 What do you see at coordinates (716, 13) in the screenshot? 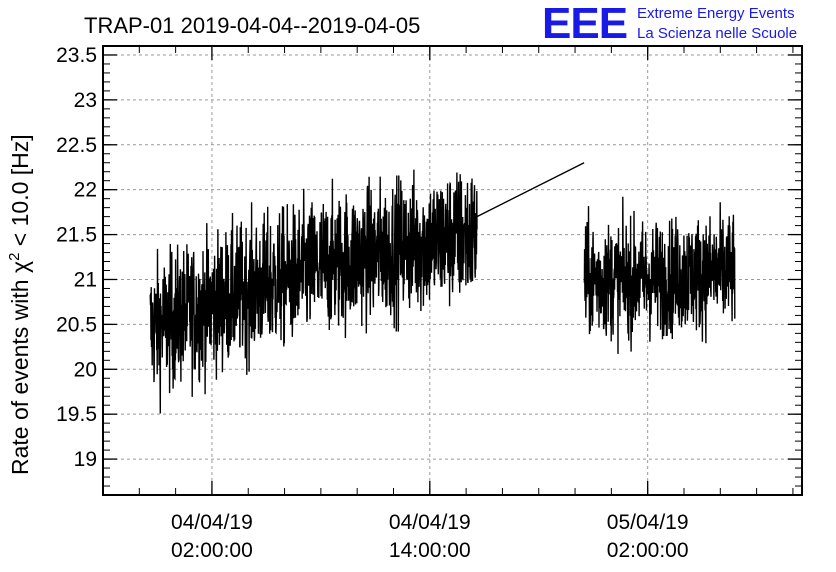
I see `brand-line-1: Extreme Energy Events` at bounding box center [716, 13].